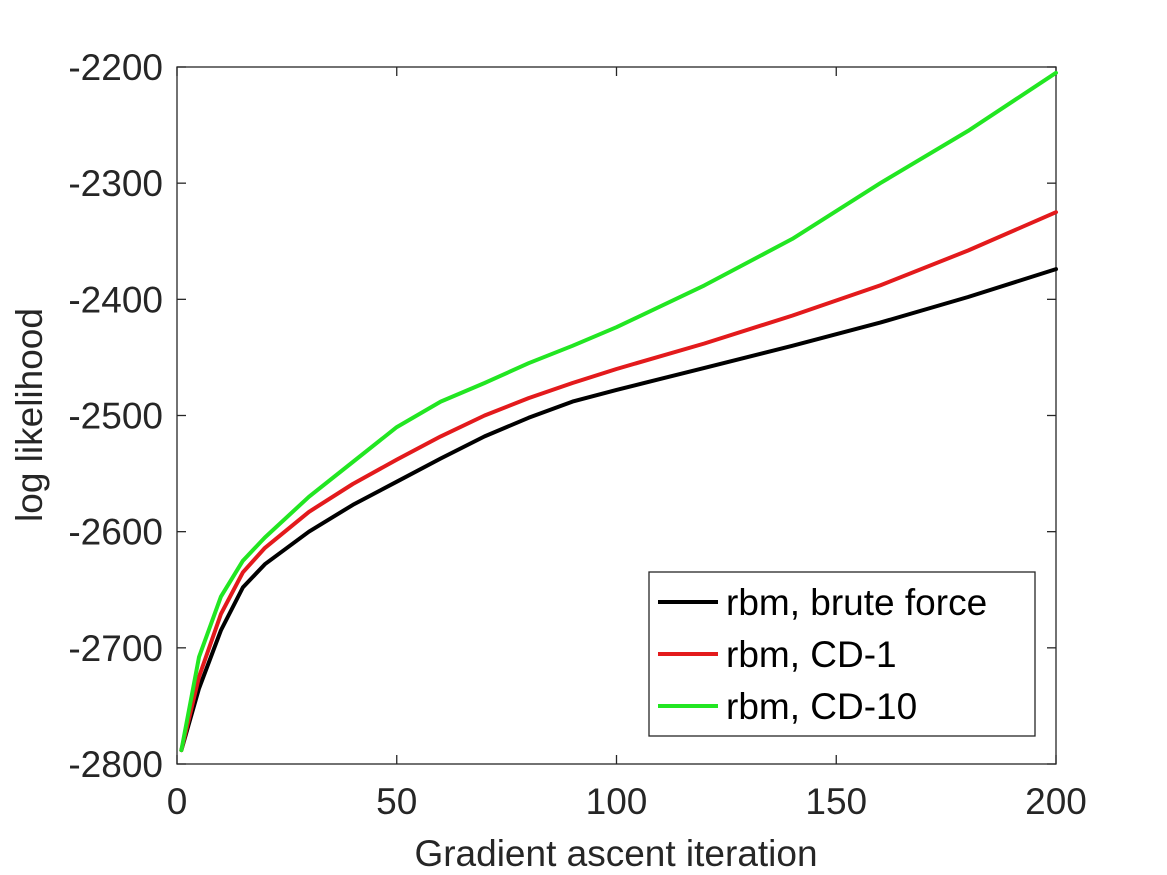 The width and height of the screenshot is (1167, 875). What do you see at coordinates (1056, 801) in the screenshot?
I see `x-tick-label: 200` at bounding box center [1056, 801].